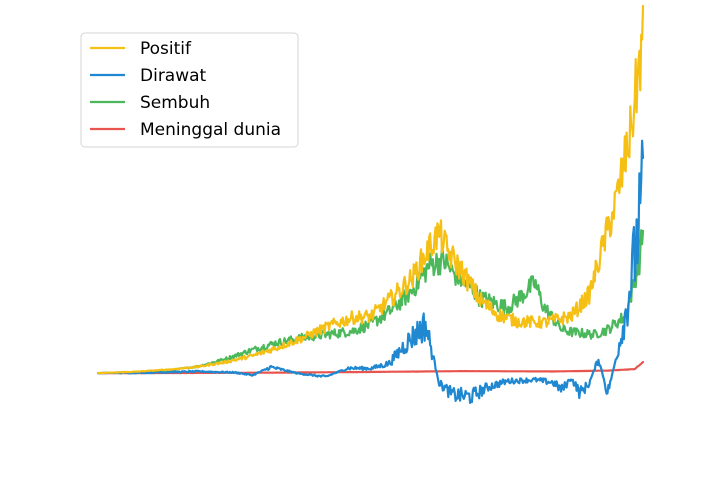 This screenshot has width=720, height=480. Describe the element at coordinates (175, 103) in the screenshot. I see `legend-label-sembuh: Sembuh` at that location.